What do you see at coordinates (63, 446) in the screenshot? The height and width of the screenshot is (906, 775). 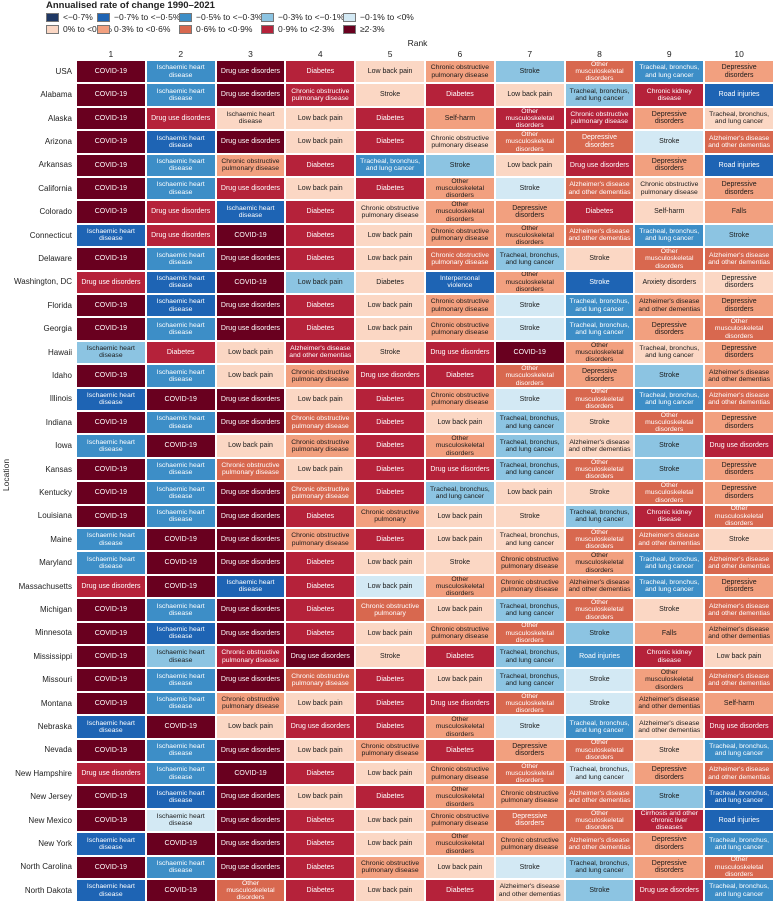 I see `location-label: Iowa` at bounding box center [63, 446].